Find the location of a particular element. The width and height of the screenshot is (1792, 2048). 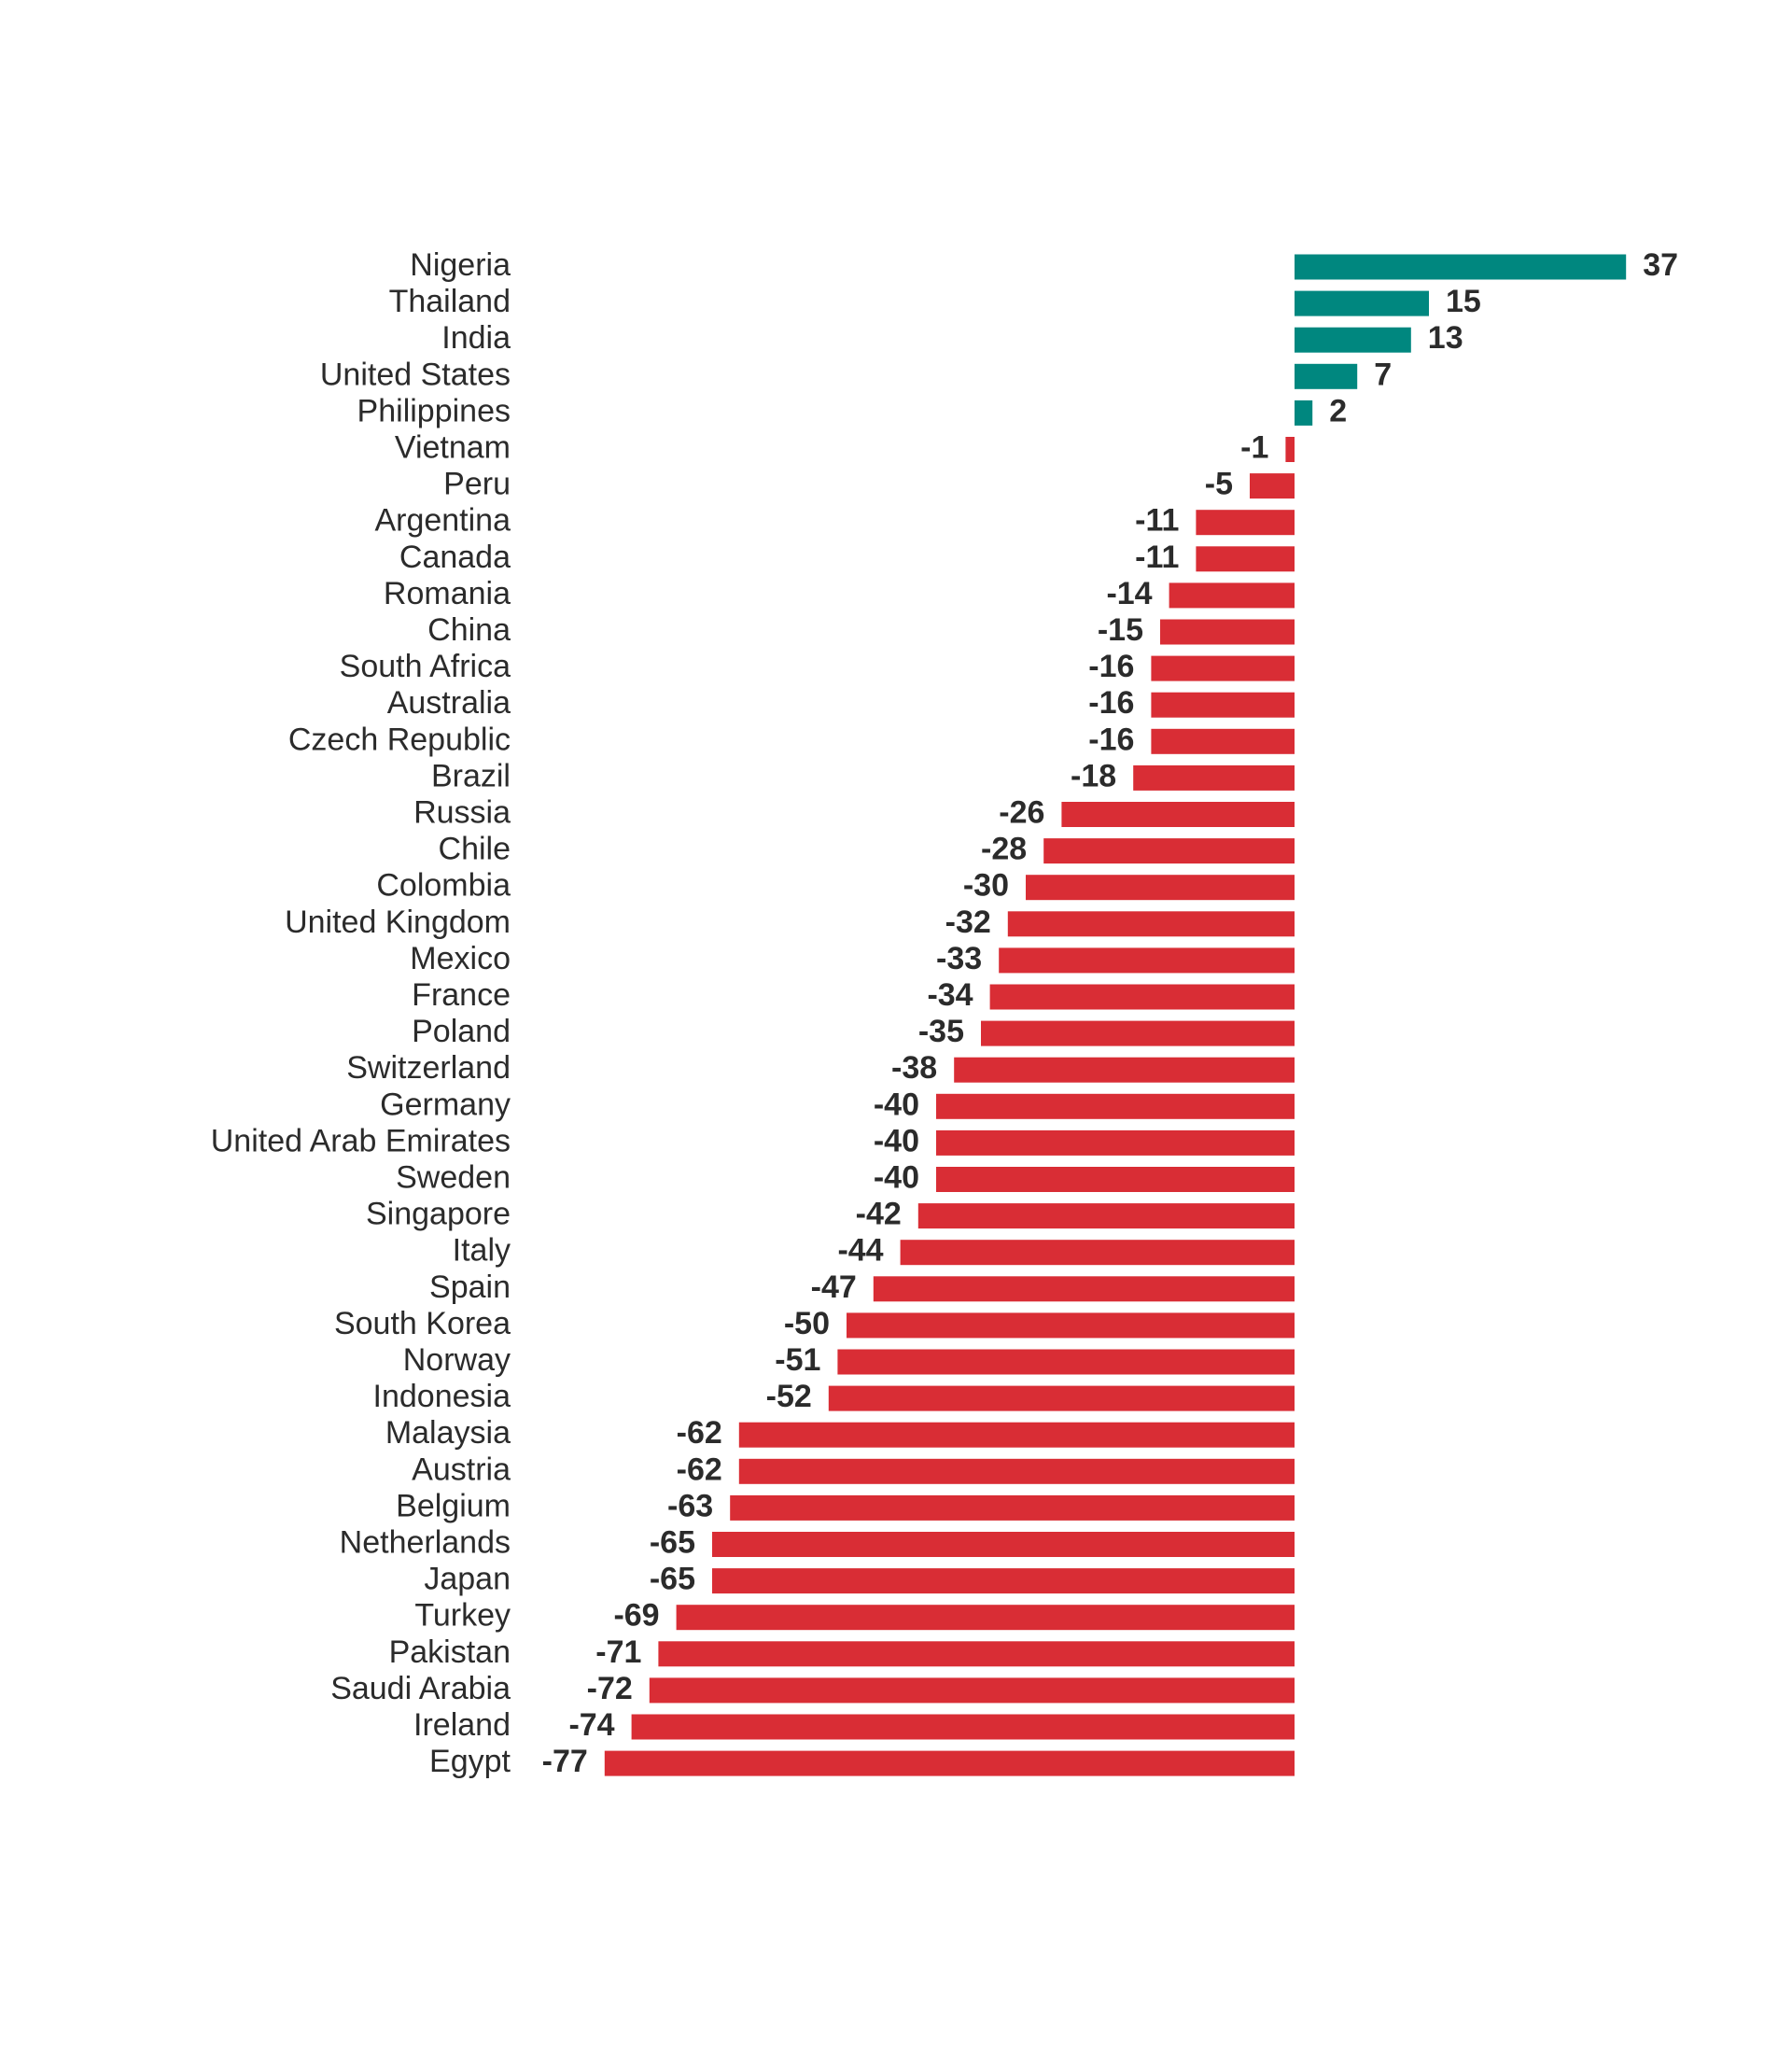

value-label-nigeria: 37 is located at coordinates (1660, 265).